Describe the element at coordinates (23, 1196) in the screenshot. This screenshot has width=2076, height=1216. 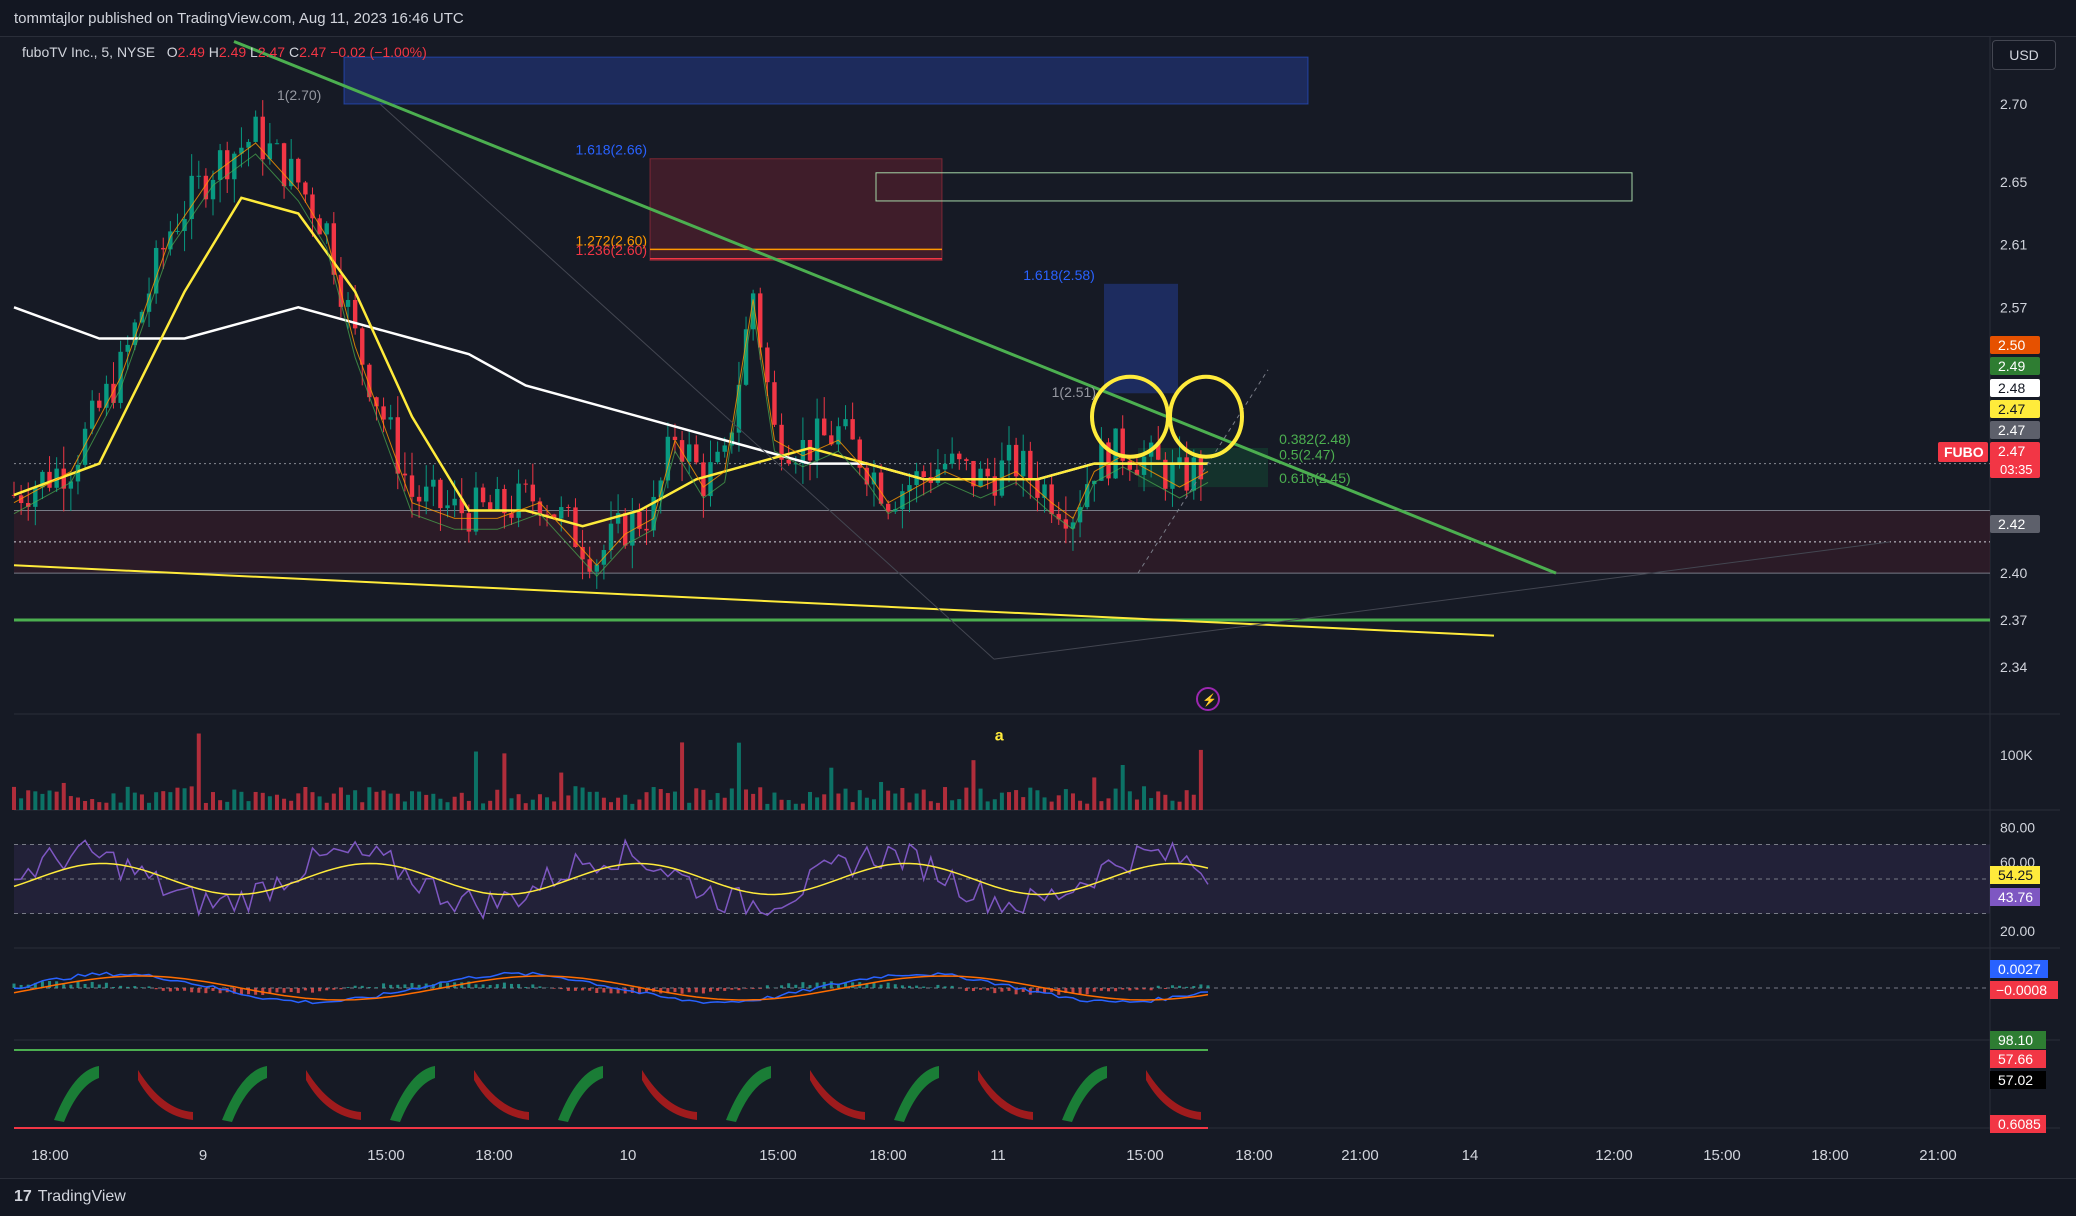
I see `tradingview-mark-icon: 17` at that location.